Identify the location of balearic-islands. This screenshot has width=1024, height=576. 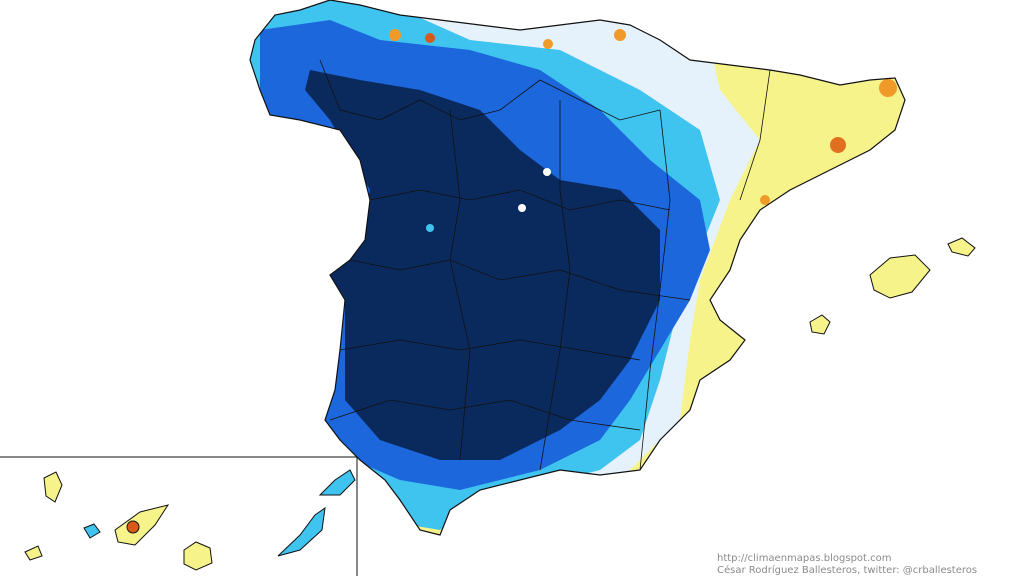
(892, 286).